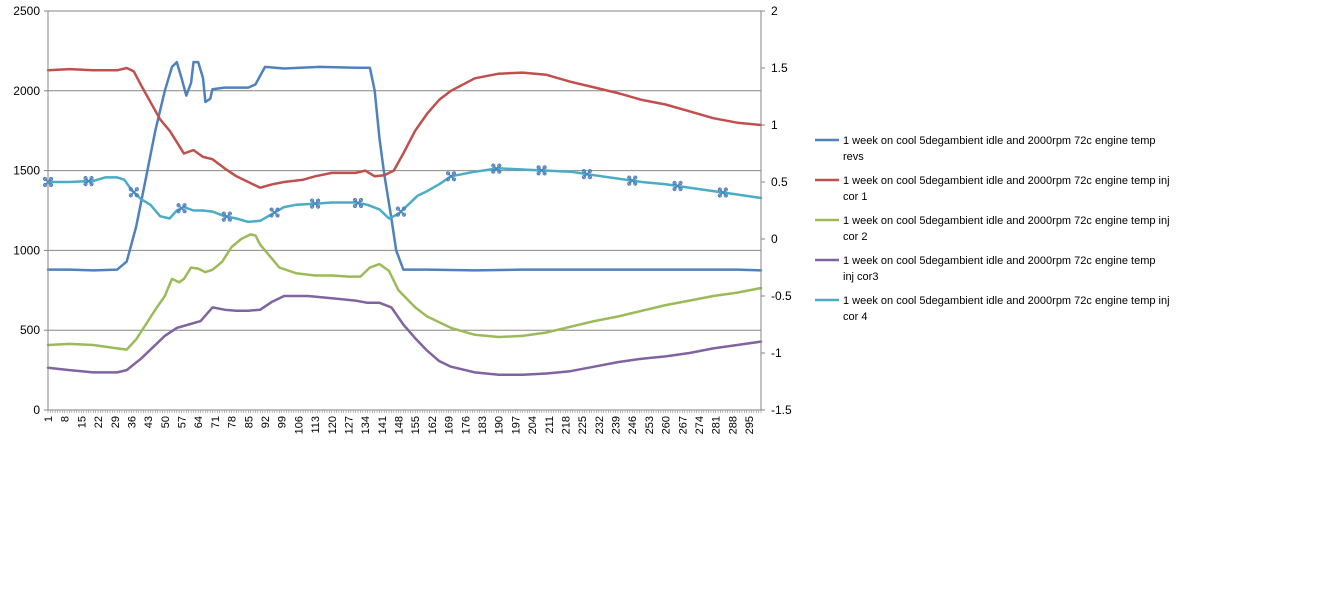 This screenshot has height=604, width=1341. I want to click on x-tick-label: 127, so click(349, 425).